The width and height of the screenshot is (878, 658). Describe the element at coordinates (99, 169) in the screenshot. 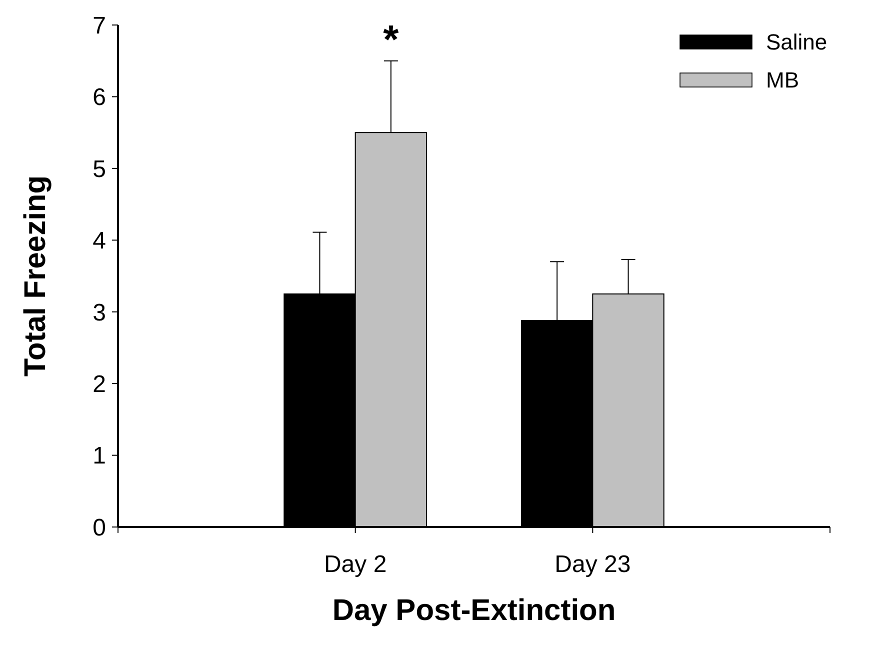

I see `y-tick-label: 5` at that location.